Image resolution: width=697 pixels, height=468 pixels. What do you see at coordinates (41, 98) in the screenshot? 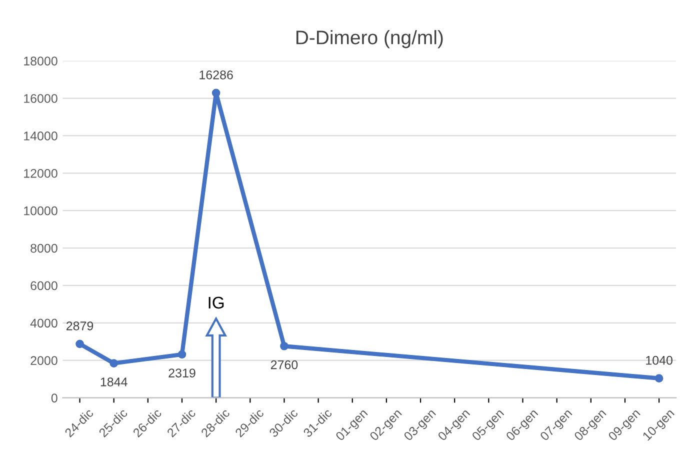
I see `y-tick-label: 16000` at bounding box center [41, 98].